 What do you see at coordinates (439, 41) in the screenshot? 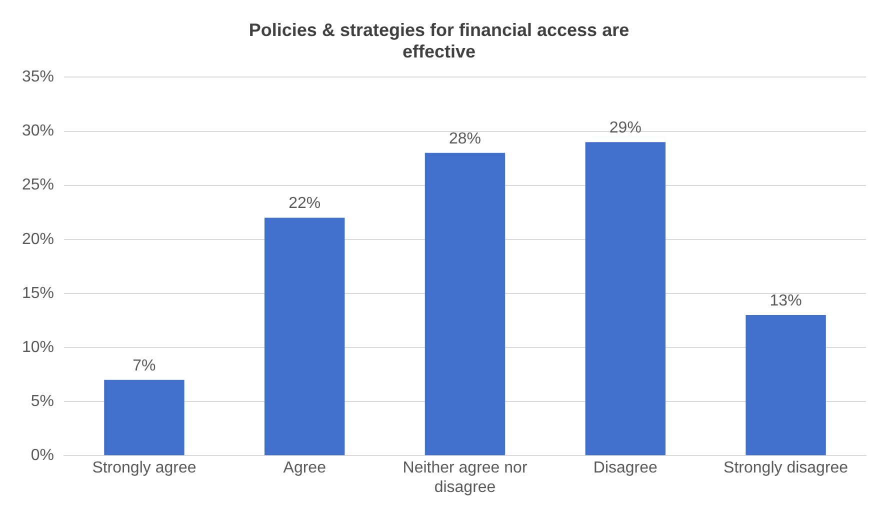
I see `chart-title: Policies & strategies for financial access are effective` at bounding box center [439, 41].